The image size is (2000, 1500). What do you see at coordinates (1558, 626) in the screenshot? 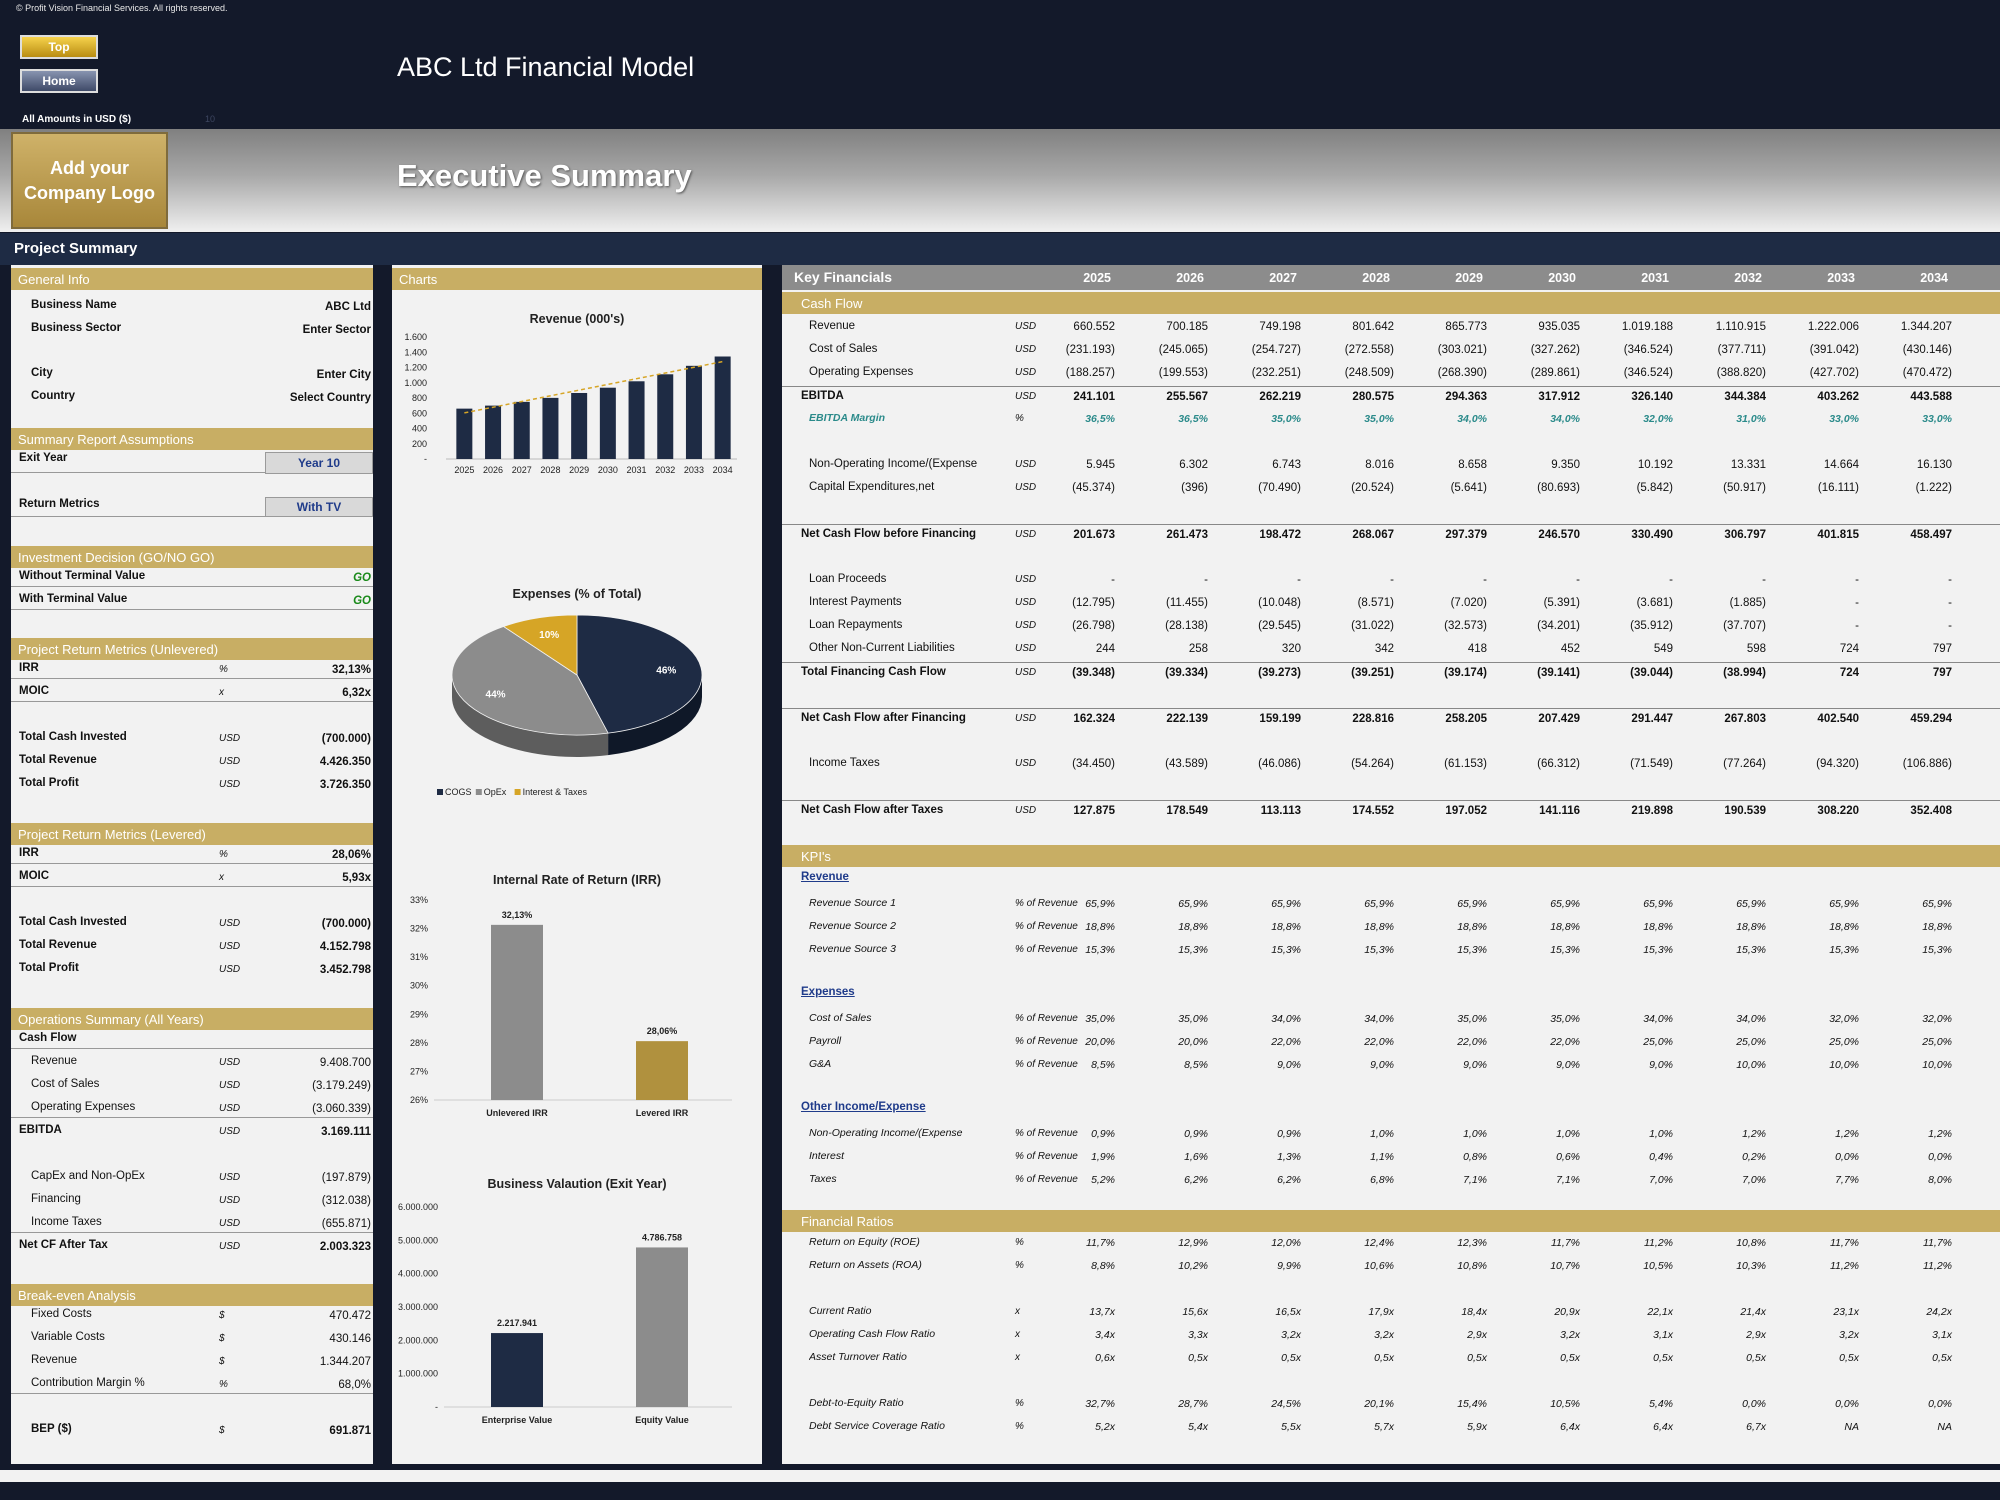
I see `value-cell: (34.201)` at bounding box center [1558, 626].